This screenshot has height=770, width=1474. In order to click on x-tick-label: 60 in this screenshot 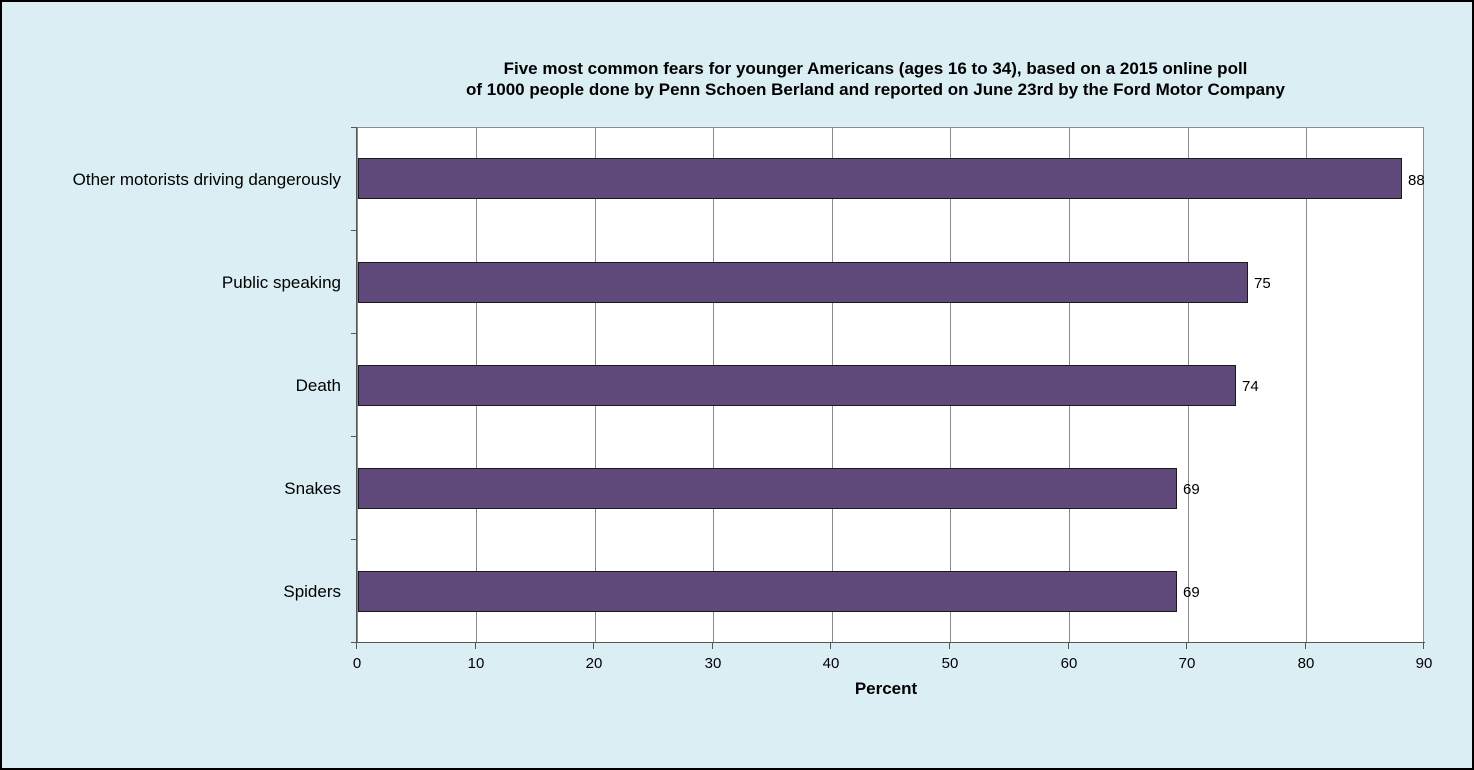, I will do `click(1069, 663)`.